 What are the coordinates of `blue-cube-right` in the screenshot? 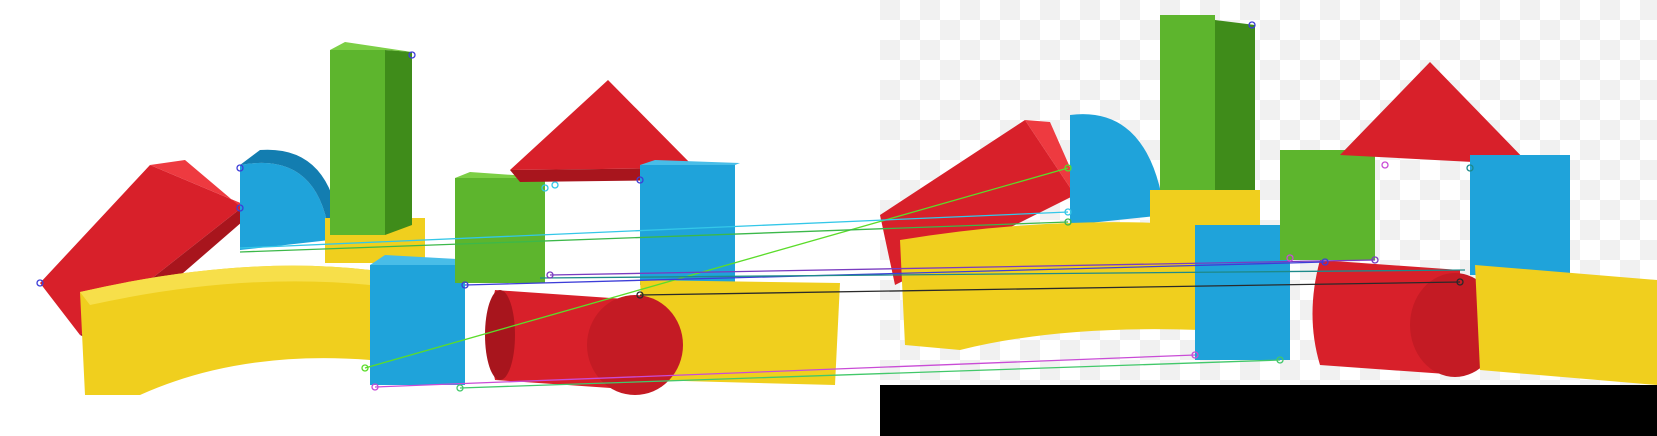 It's located at (1242, 292).